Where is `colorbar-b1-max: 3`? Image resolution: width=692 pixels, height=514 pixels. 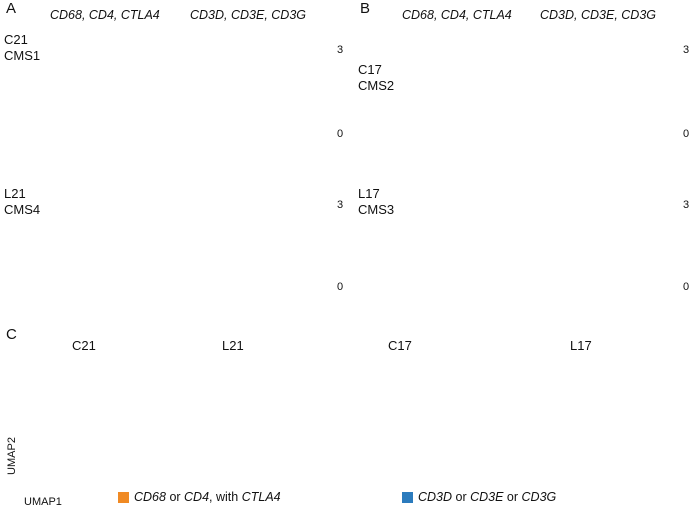
colorbar-b1-max: 3 is located at coordinates (686, 50).